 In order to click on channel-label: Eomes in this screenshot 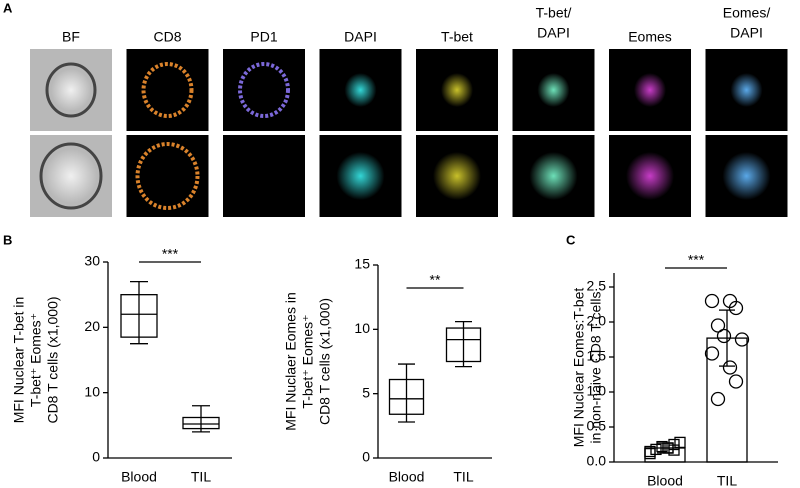, I will do `click(650, 37)`.